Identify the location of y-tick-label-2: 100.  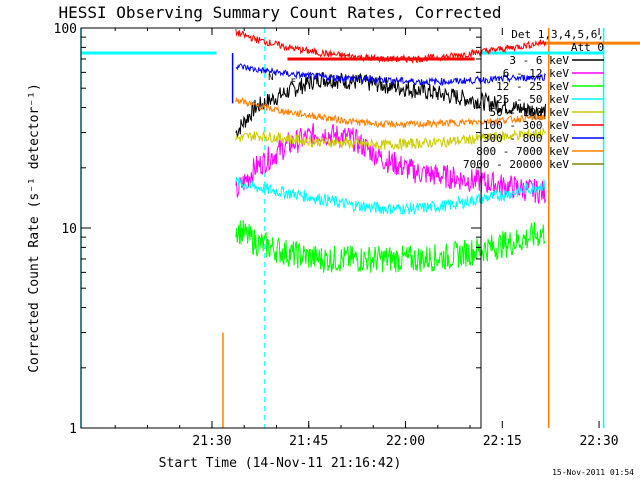
(65, 29).